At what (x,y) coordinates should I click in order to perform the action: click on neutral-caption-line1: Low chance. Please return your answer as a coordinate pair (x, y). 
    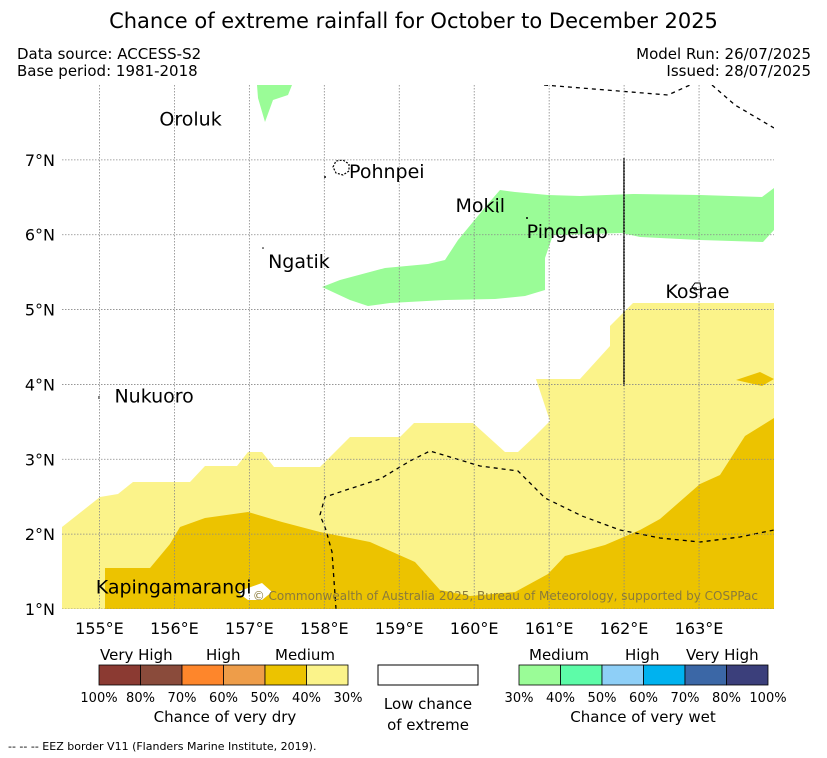
    Looking at the image, I should click on (428, 704).